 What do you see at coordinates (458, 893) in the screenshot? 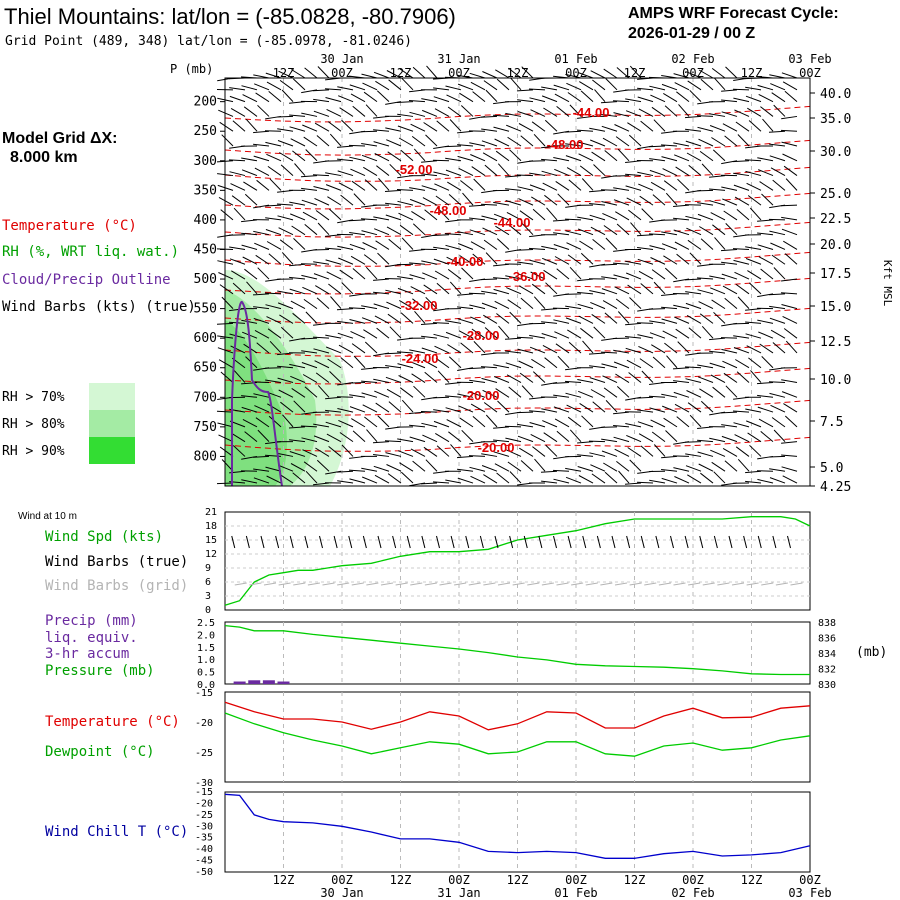
I see `bottom-date-label: 31 Jan` at bounding box center [458, 893].